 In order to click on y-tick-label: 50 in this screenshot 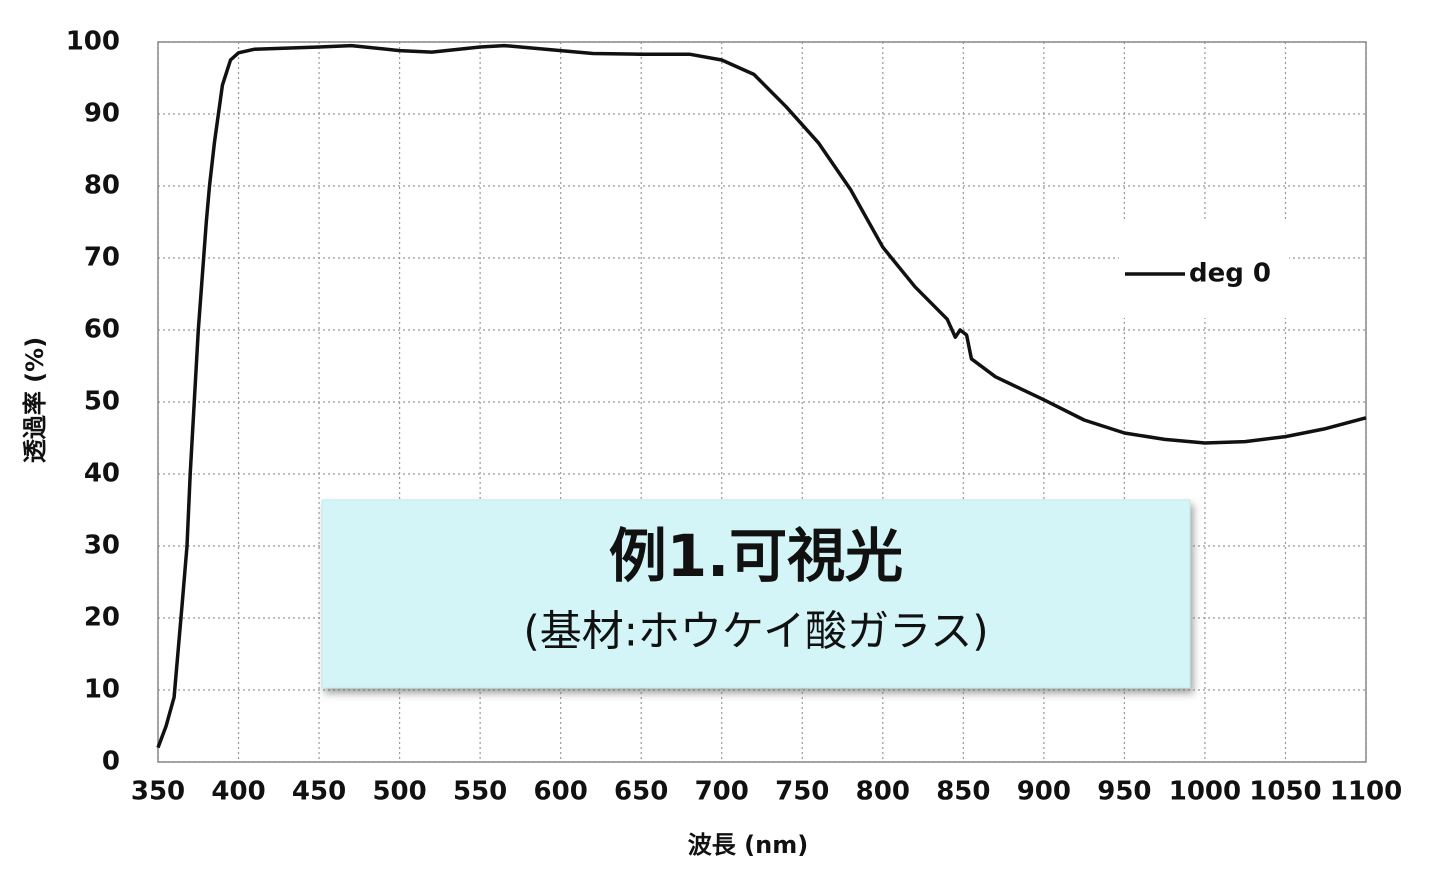, I will do `click(102, 402)`.